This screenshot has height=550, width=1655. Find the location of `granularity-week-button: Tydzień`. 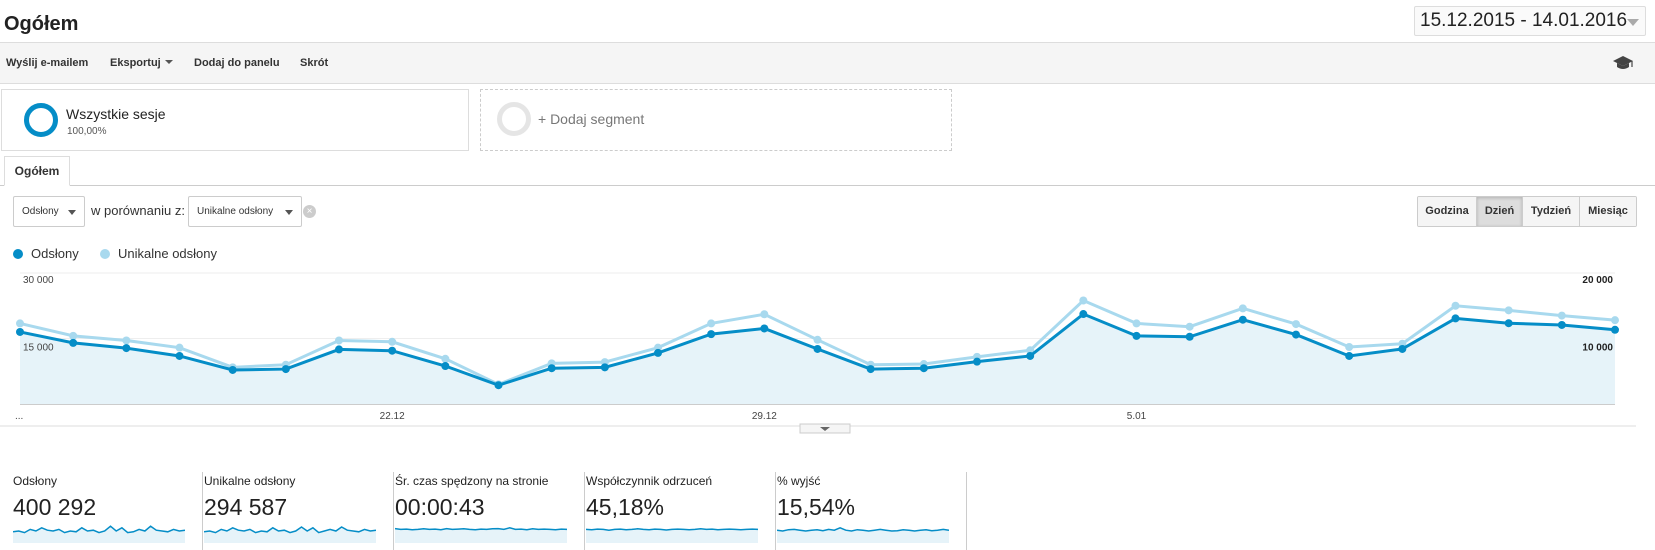

granularity-week-button: Tydzień is located at coordinates (1551, 211).